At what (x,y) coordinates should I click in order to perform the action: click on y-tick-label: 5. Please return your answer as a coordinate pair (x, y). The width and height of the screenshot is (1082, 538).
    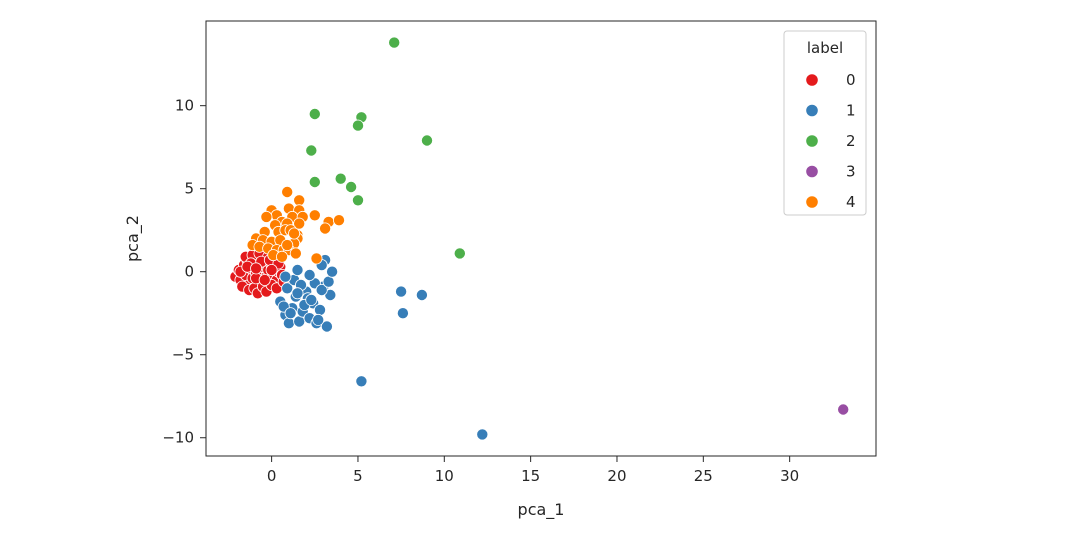
    Looking at the image, I should click on (189, 189).